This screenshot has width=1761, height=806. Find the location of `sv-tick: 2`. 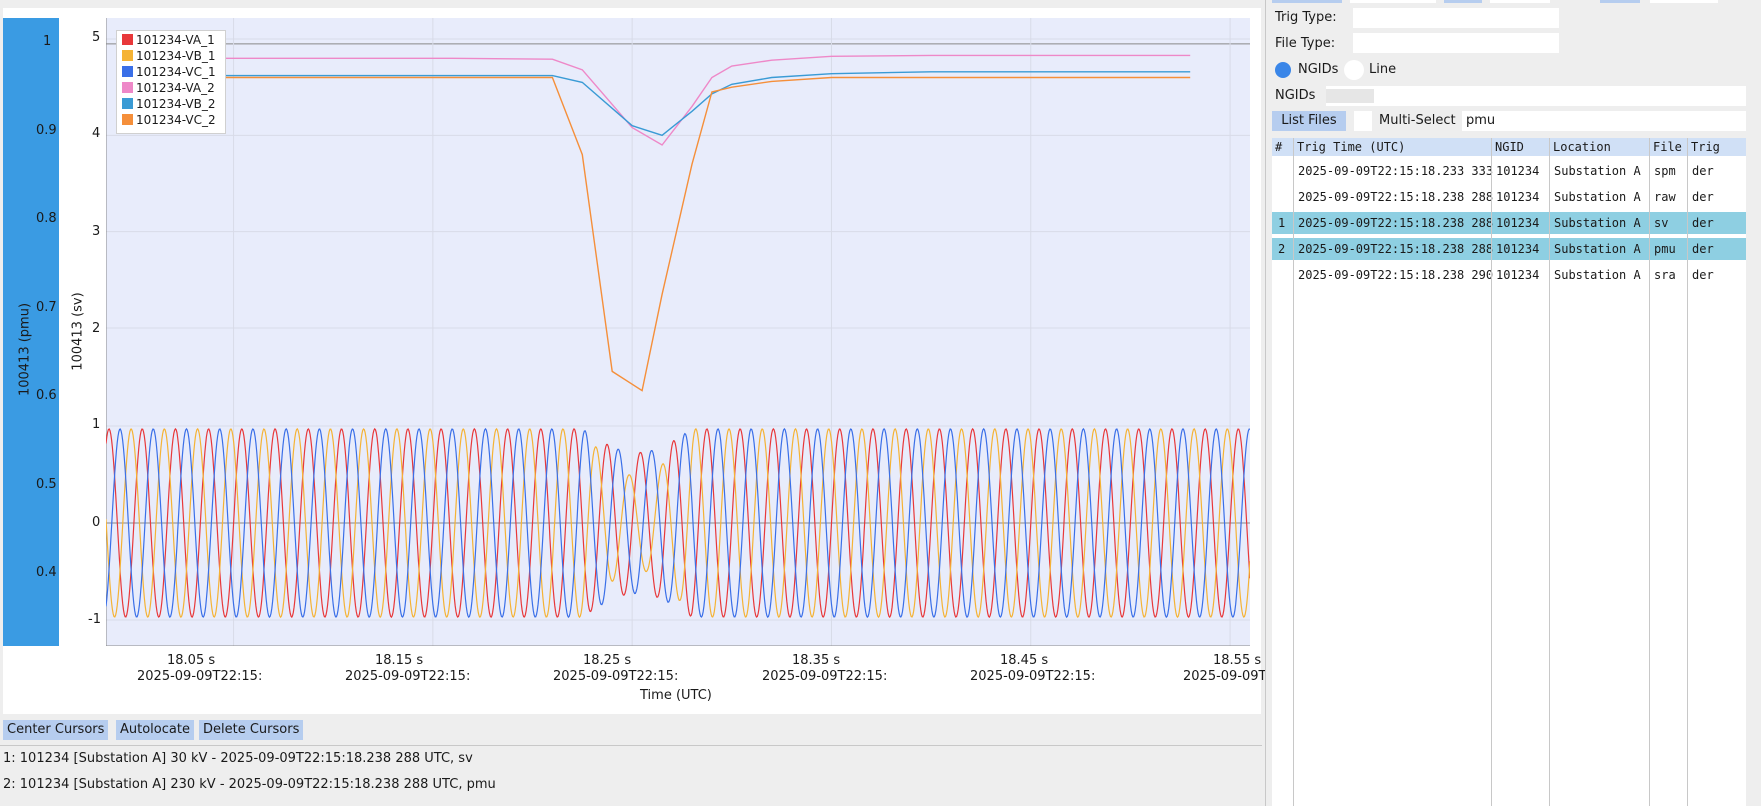

sv-tick: 2 is located at coordinates (96, 328).